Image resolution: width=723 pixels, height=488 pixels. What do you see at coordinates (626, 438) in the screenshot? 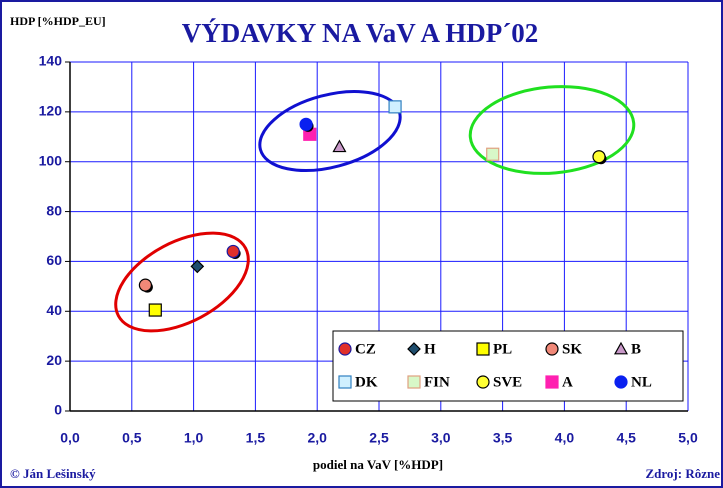
I see `x-tick-label: 4,5` at bounding box center [626, 438].